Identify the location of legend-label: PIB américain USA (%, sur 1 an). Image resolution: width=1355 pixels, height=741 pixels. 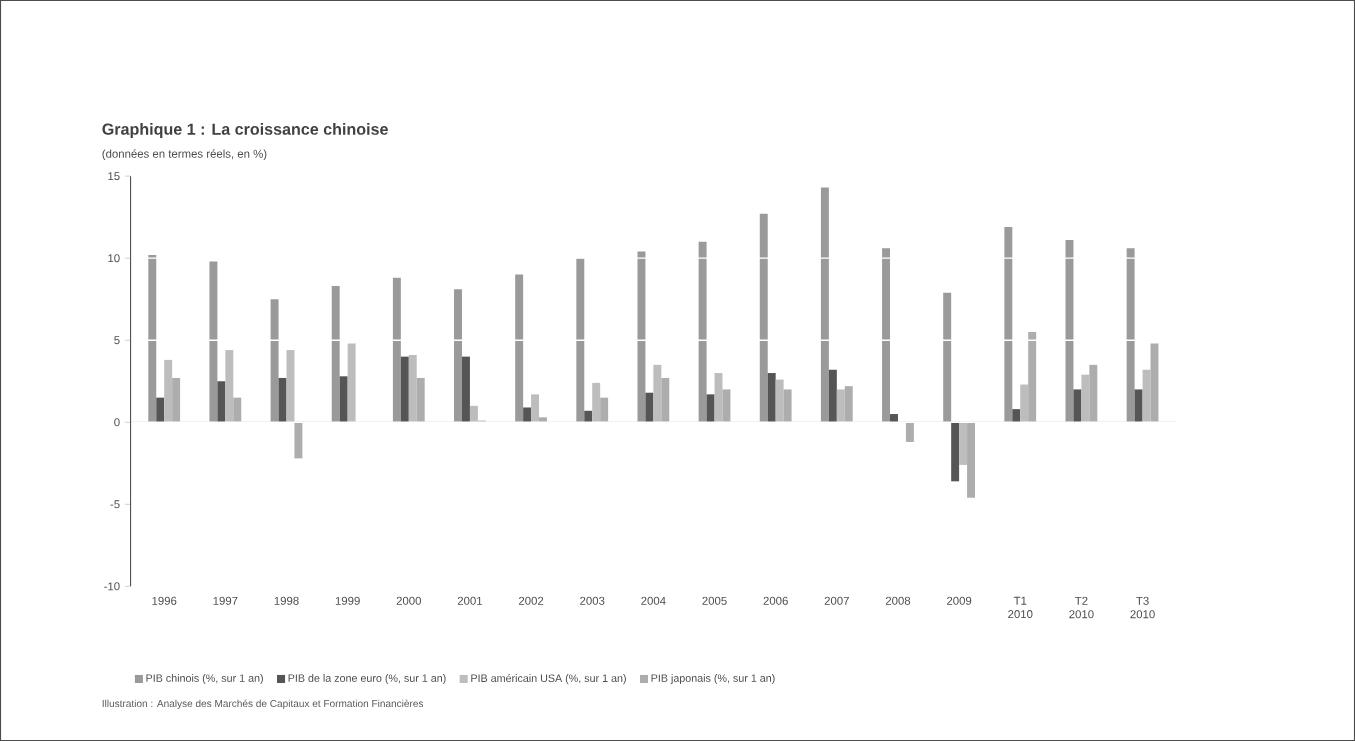
(548, 679).